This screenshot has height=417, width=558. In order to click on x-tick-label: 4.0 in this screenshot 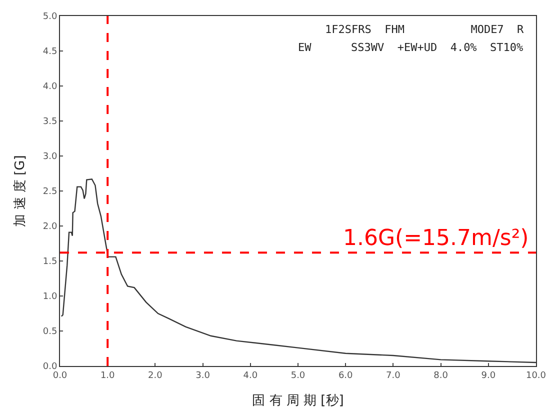, I will do `click(250, 375)`.